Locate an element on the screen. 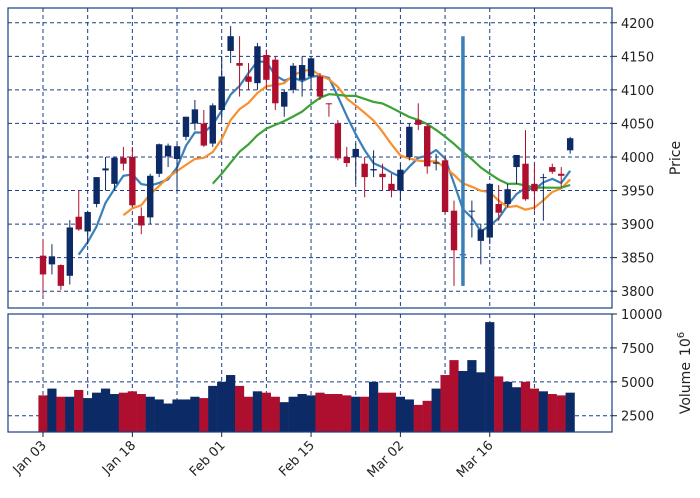 The height and width of the screenshot is (498, 700). x-tick-label: Jan 03 is located at coordinates (30, 458).